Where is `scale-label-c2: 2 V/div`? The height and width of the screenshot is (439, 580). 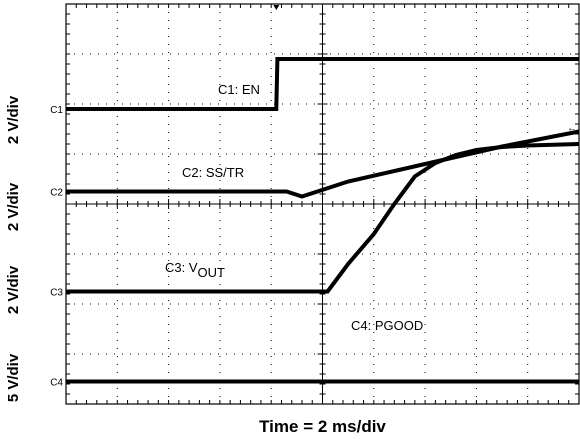
scale-label-c2: 2 V/div is located at coordinates (13, 206).